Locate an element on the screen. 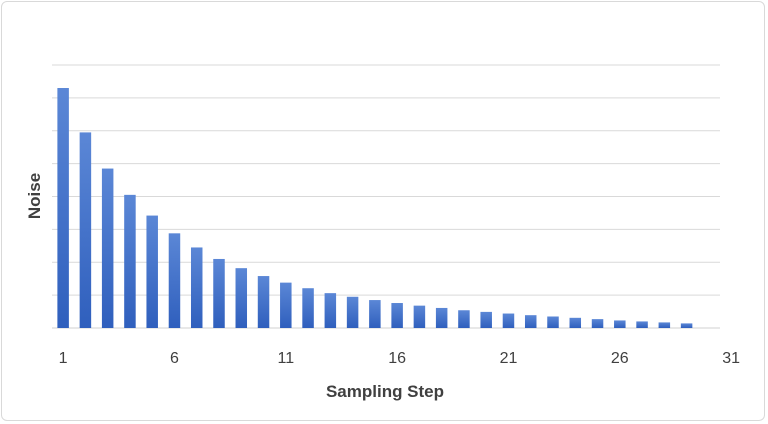 The image size is (768, 424). x-tick-label: 6 is located at coordinates (174, 358).